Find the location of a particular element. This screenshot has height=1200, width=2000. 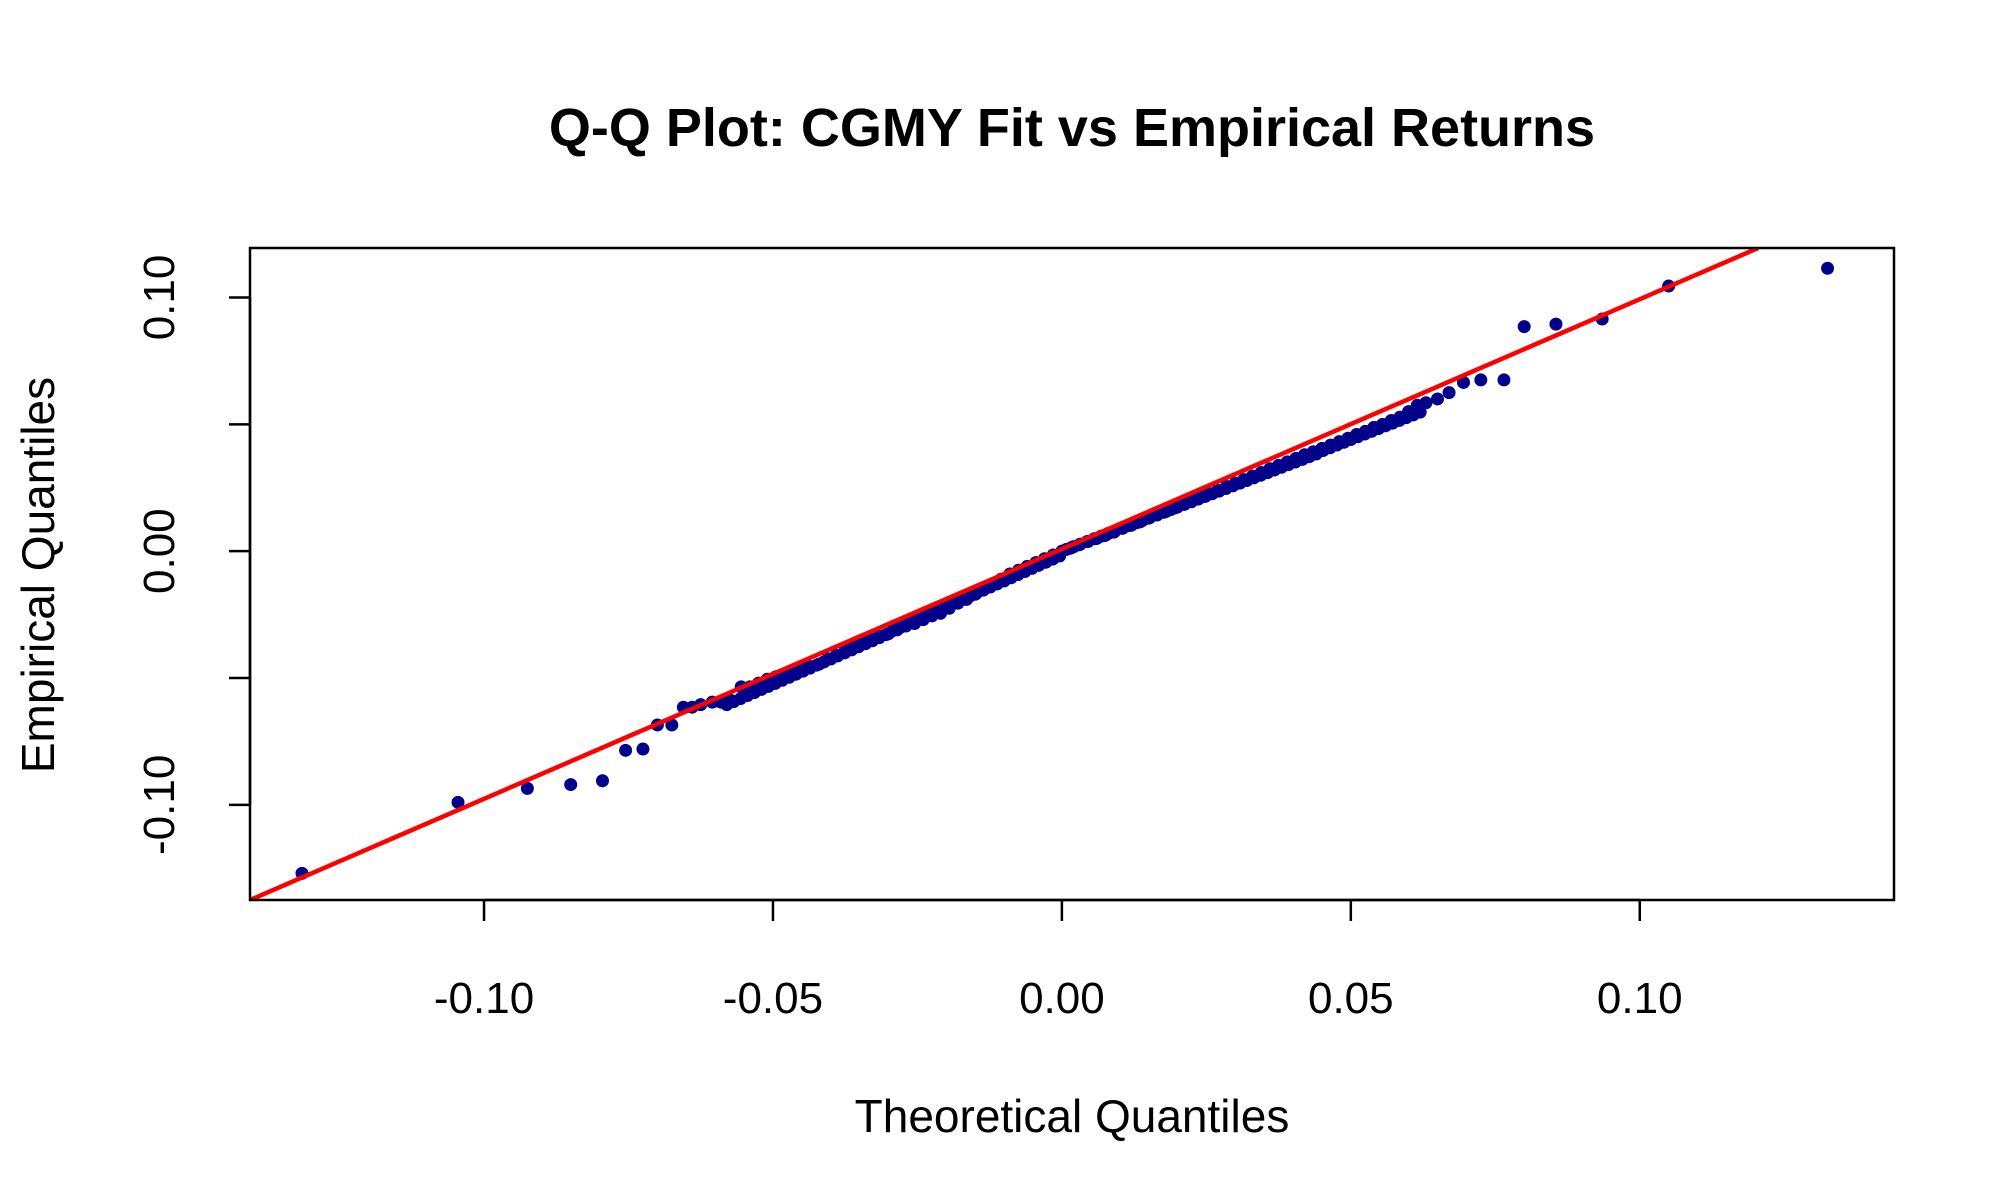

y-tick-label: 0.00 is located at coordinates (159, 551).